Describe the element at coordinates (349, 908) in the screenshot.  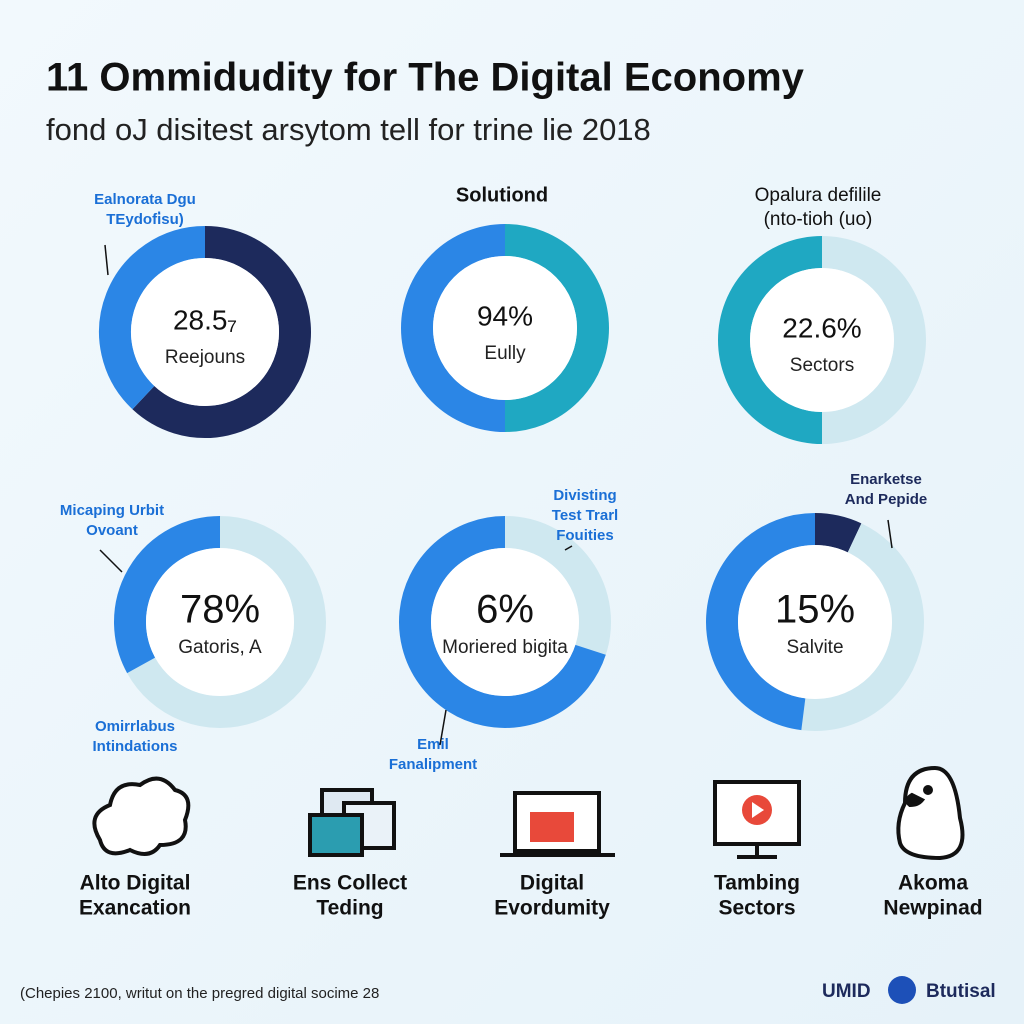
I see `icon-label: Teding` at that location.